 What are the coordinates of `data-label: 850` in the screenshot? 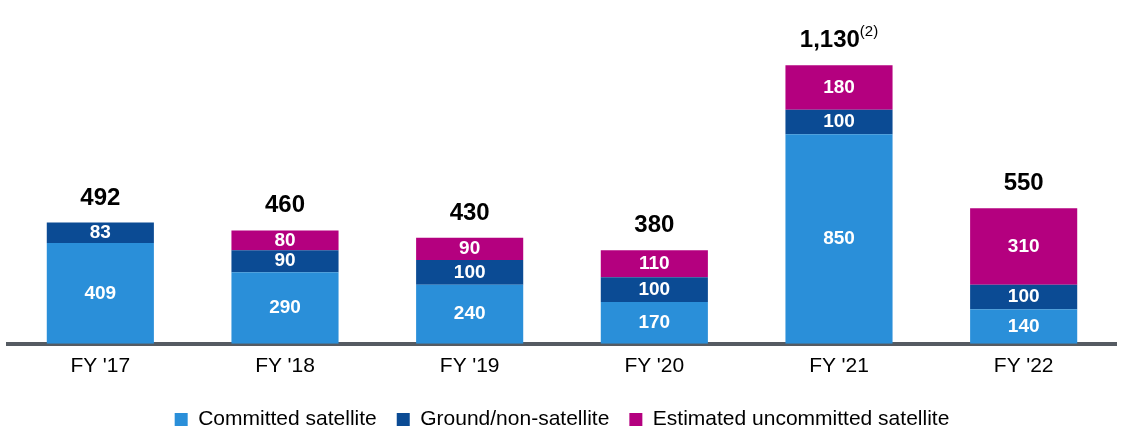 It's located at (839, 238).